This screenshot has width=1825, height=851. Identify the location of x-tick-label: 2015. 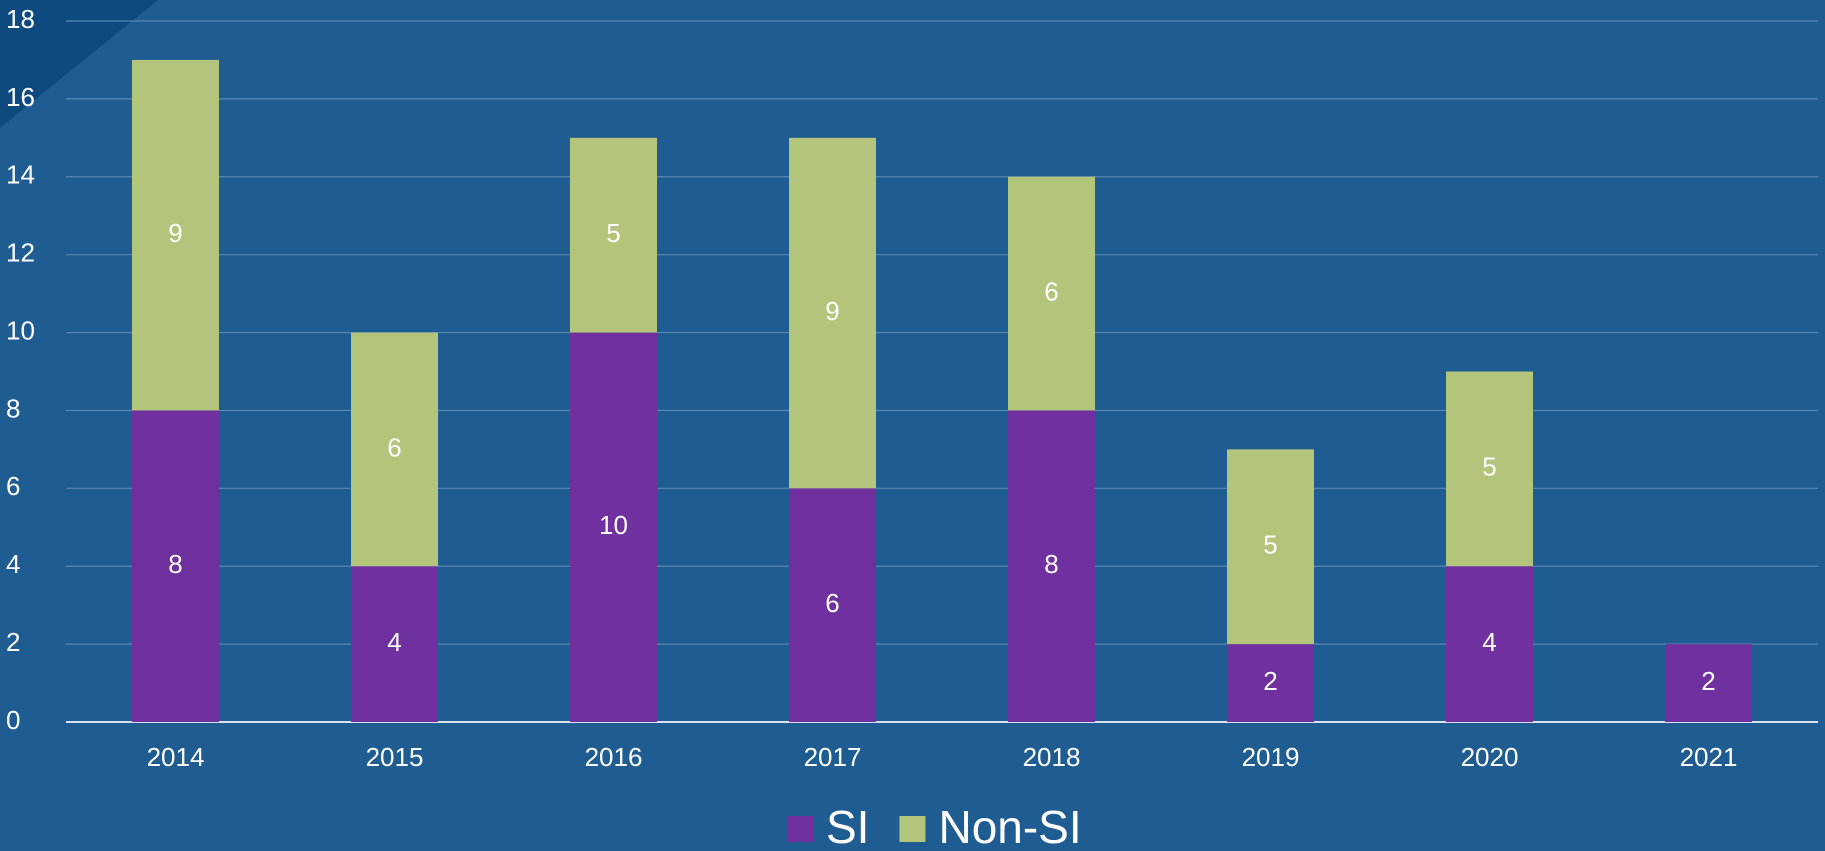
(395, 757).